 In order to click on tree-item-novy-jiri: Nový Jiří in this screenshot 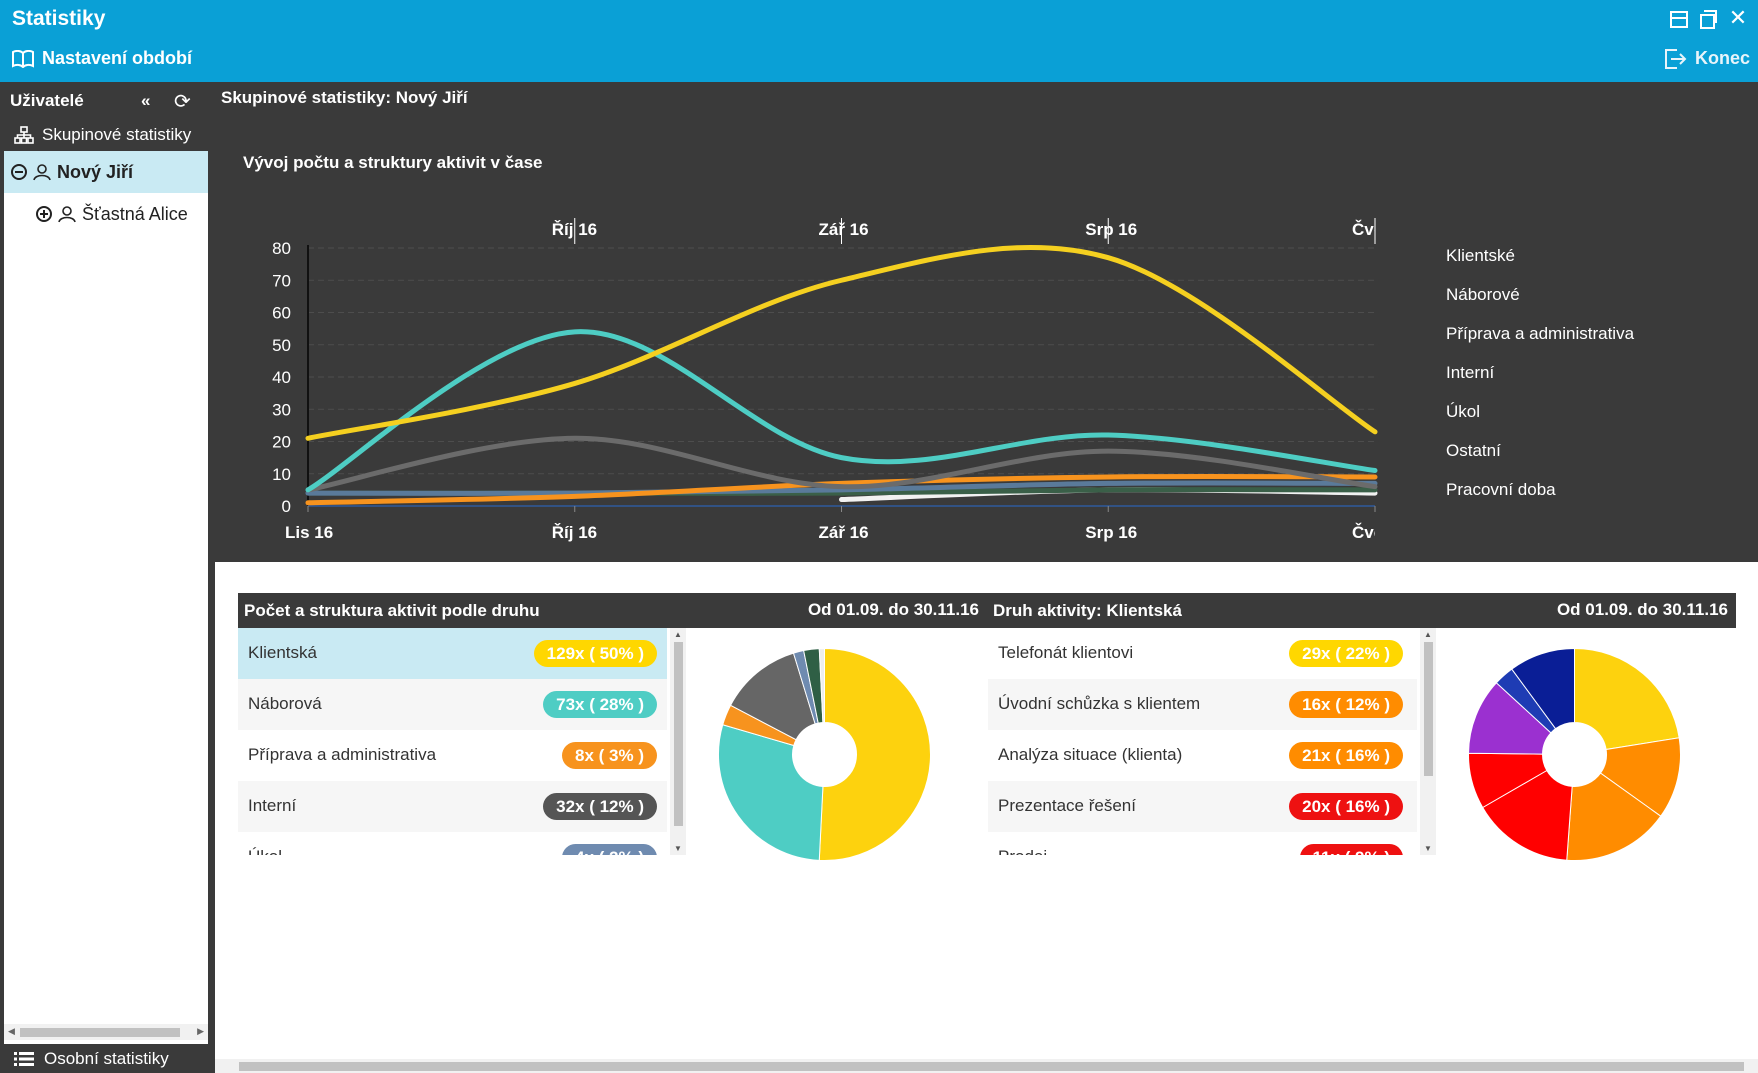, I will do `click(106, 172)`.